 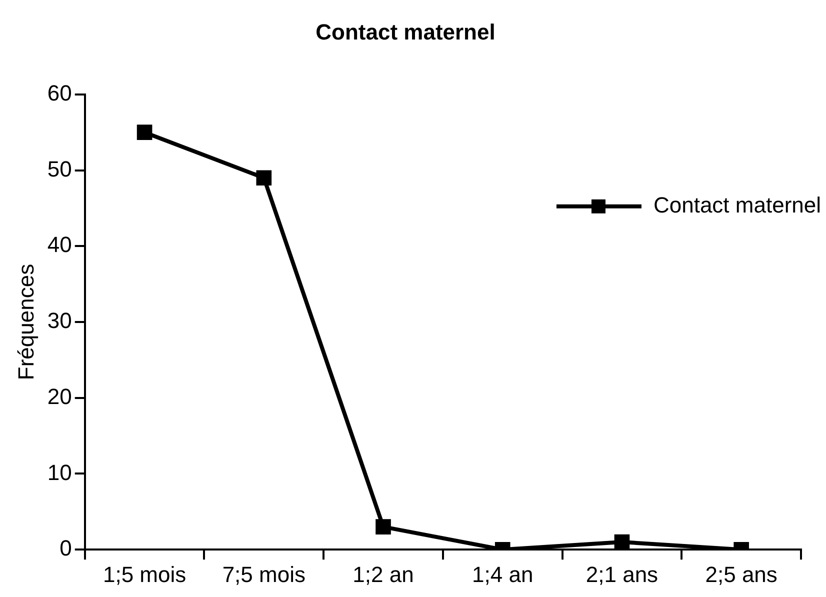 I want to click on y-tick-label: 50, so click(x=59, y=169).